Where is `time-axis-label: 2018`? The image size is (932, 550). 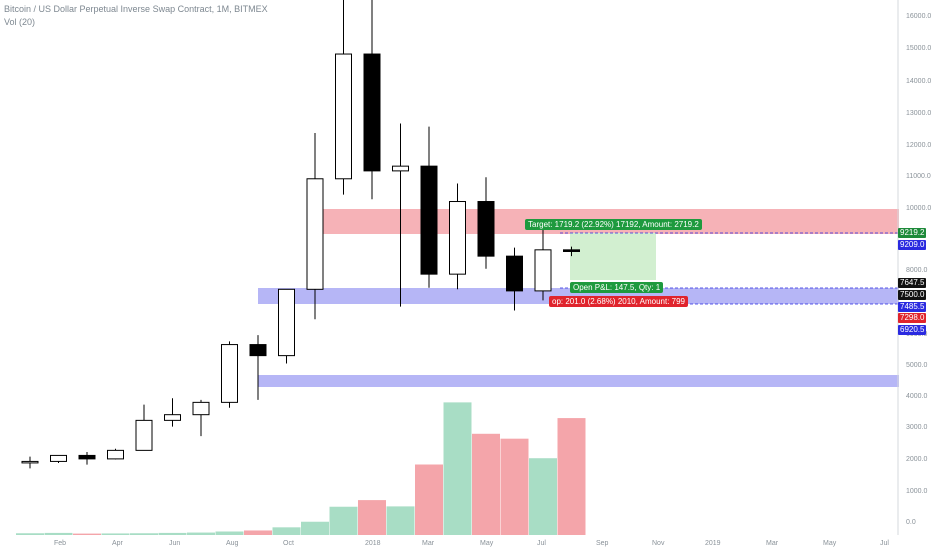
time-axis-label: 2018 is located at coordinates (373, 543).